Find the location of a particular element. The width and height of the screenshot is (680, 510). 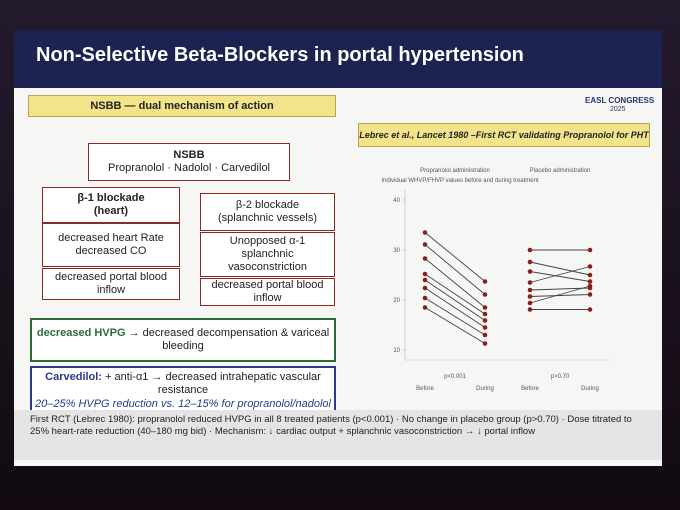

beta2-title: β-2 blockade is located at coordinates (267, 204).